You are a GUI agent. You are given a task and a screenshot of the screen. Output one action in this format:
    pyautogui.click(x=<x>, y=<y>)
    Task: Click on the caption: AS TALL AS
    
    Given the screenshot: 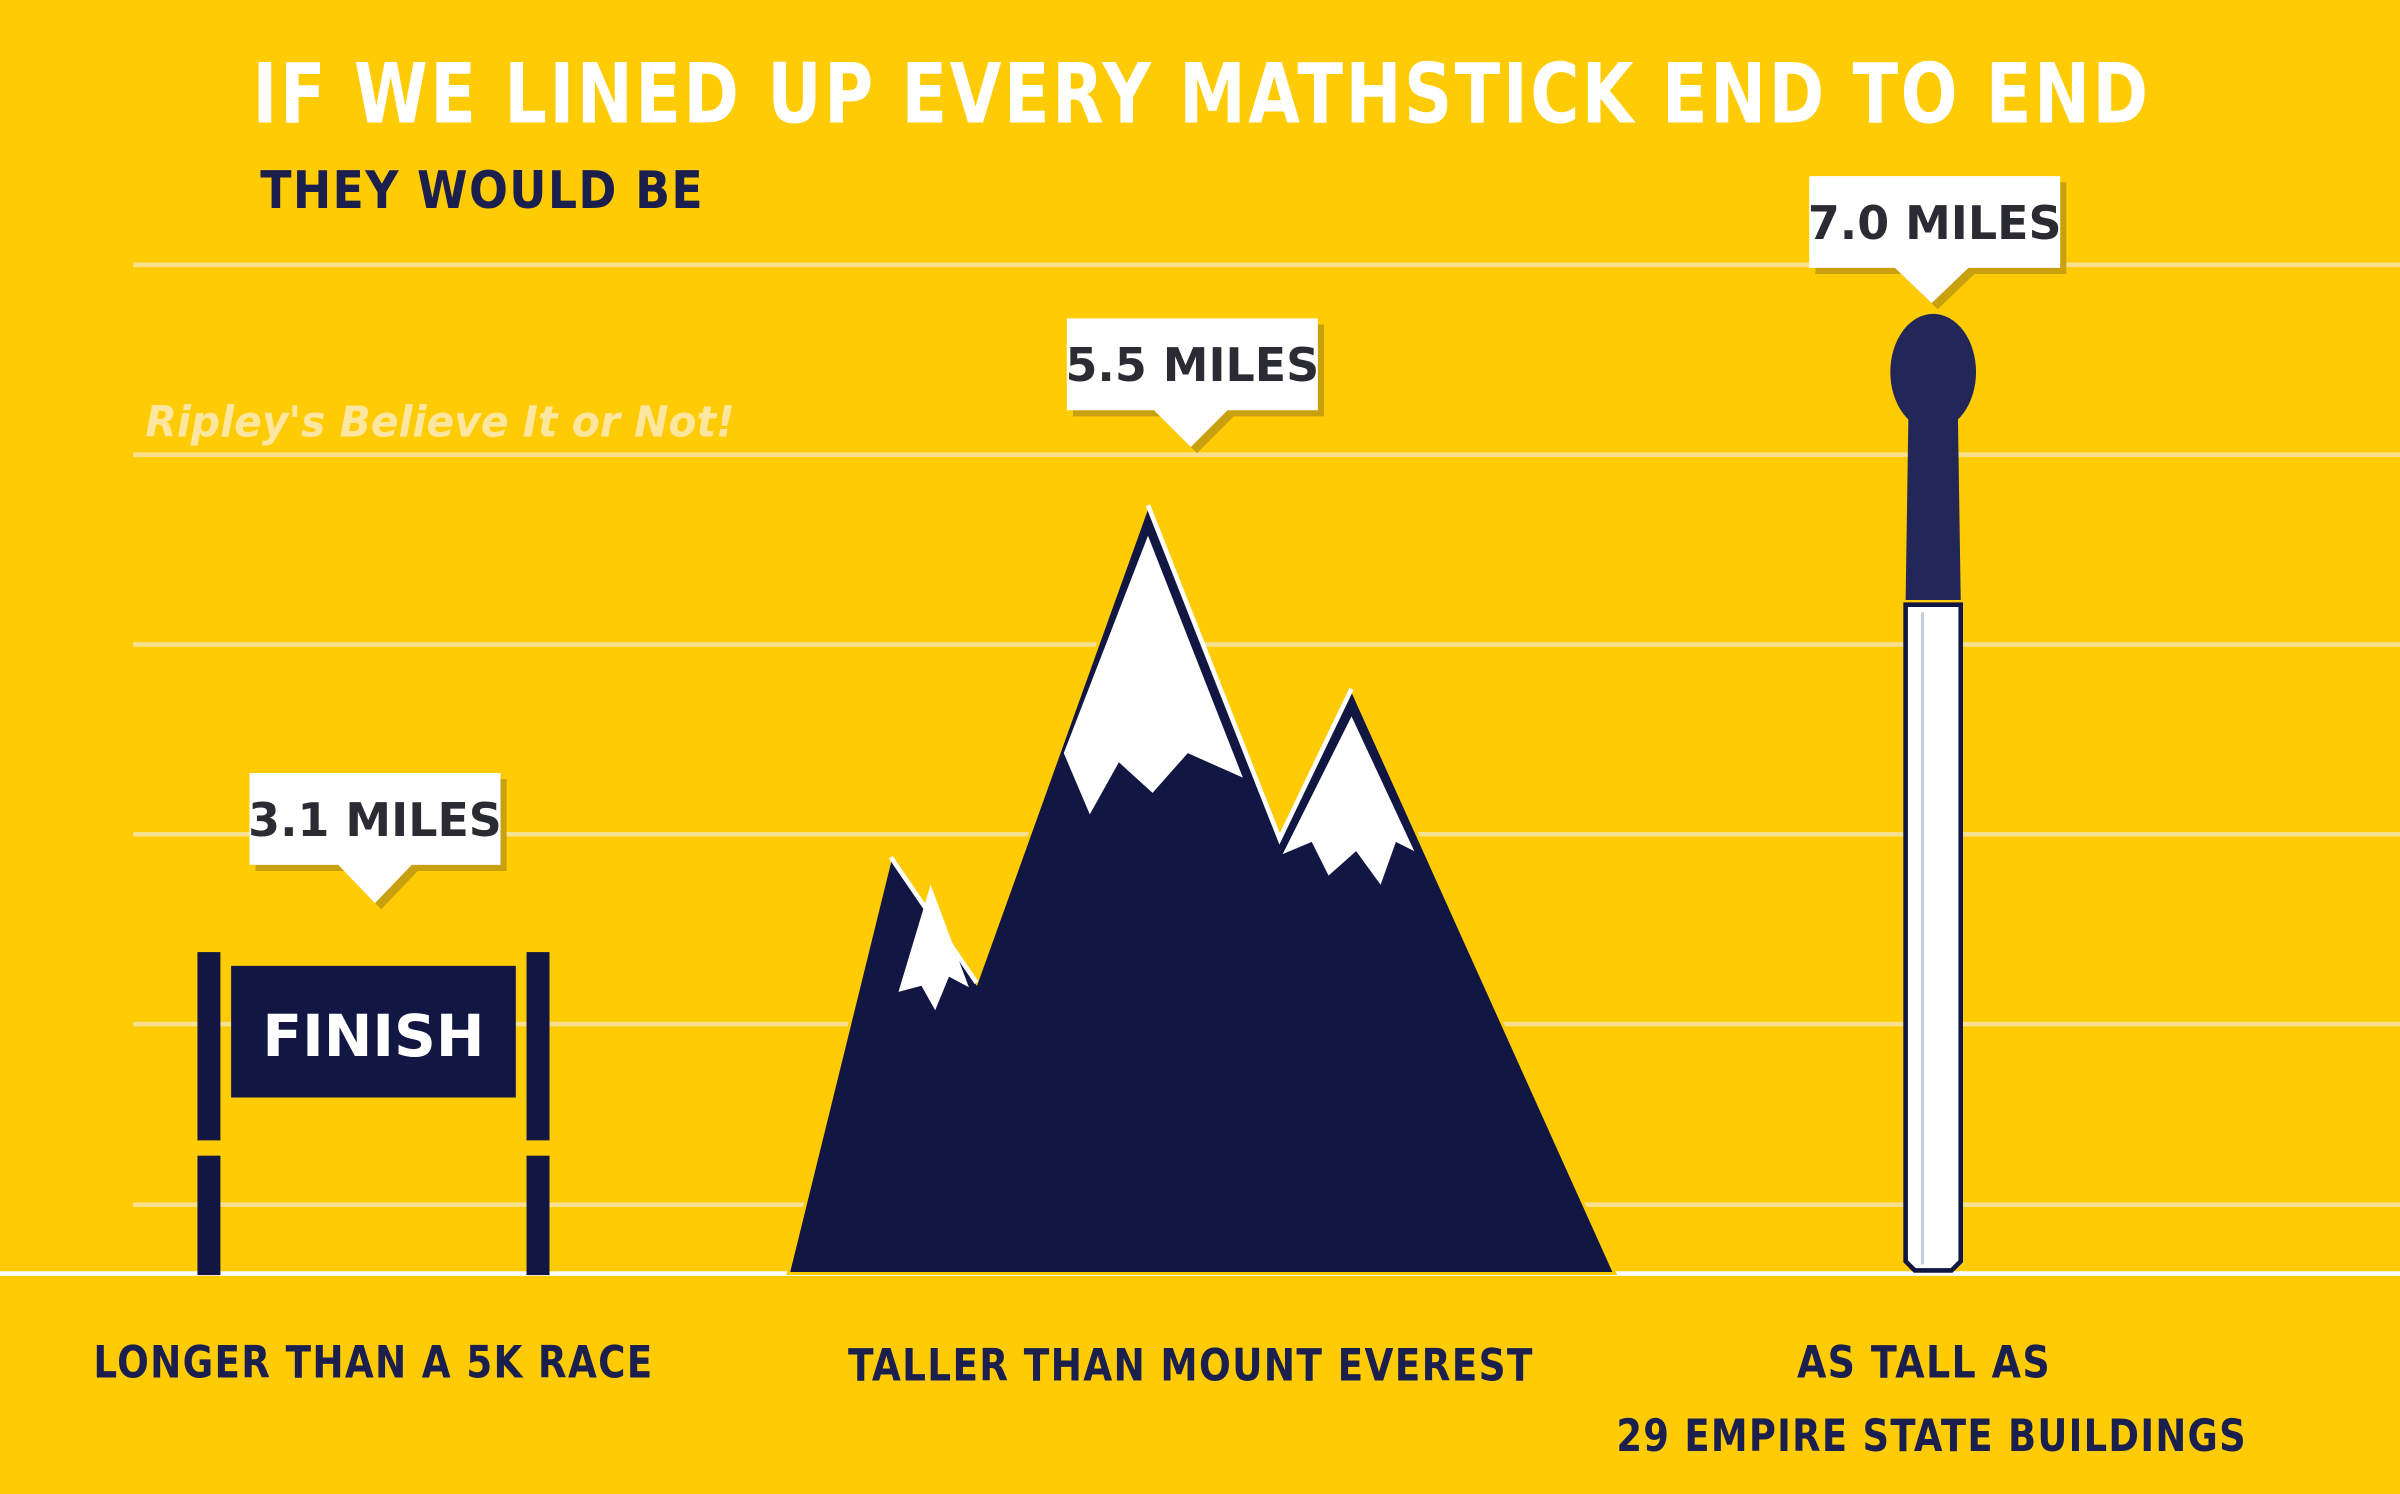 What is the action you would take?
    pyautogui.click(x=1924, y=1363)
    